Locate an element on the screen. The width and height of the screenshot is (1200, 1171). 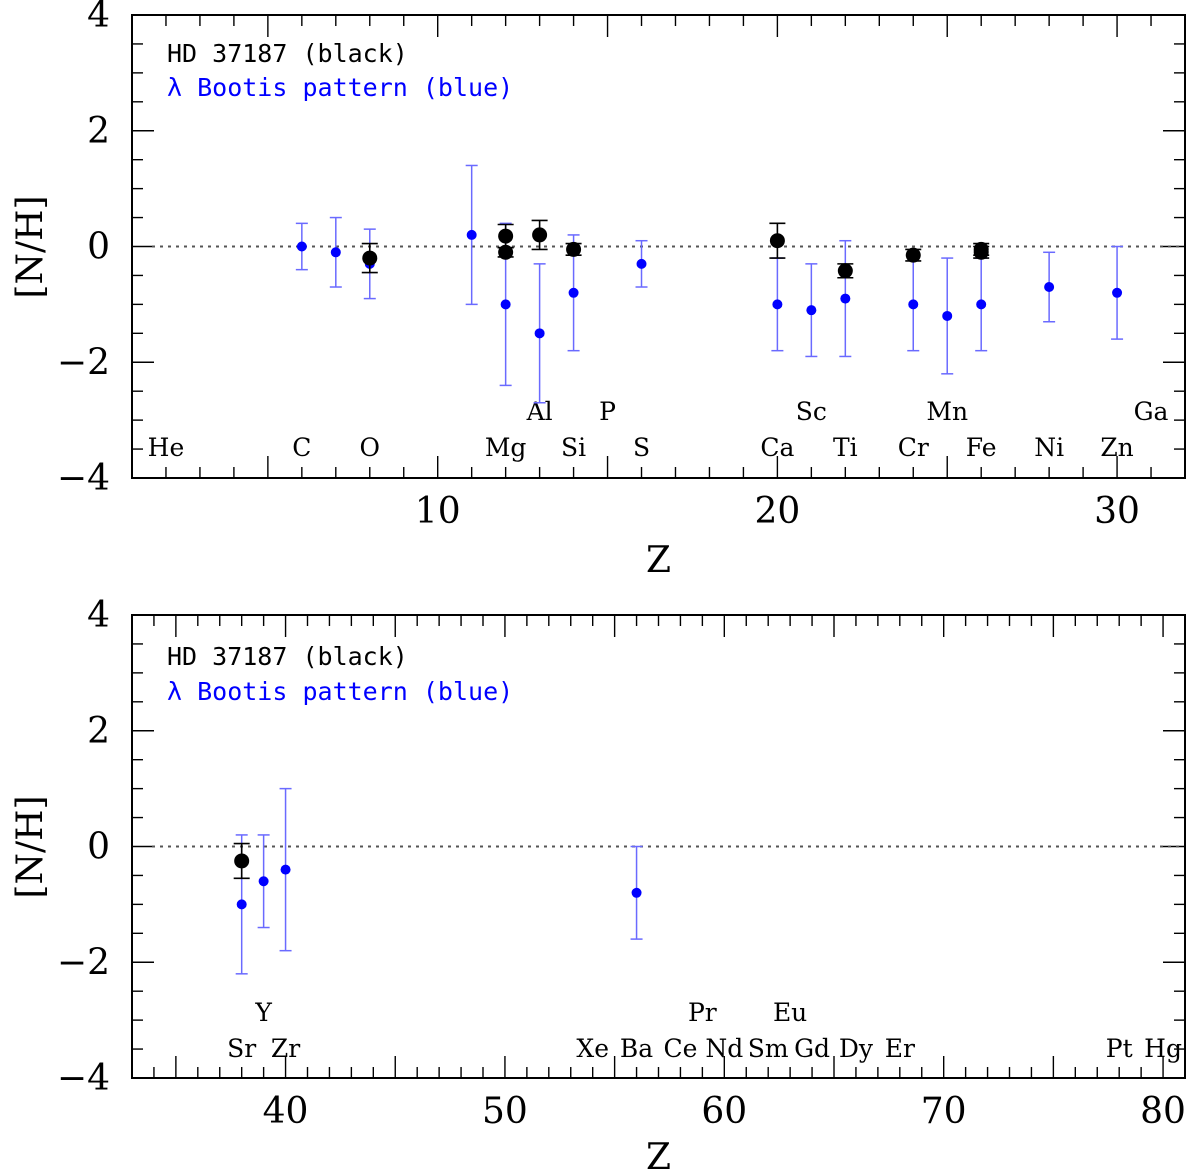
x-tick-label: 60 is located at coordinates (724, 1111).